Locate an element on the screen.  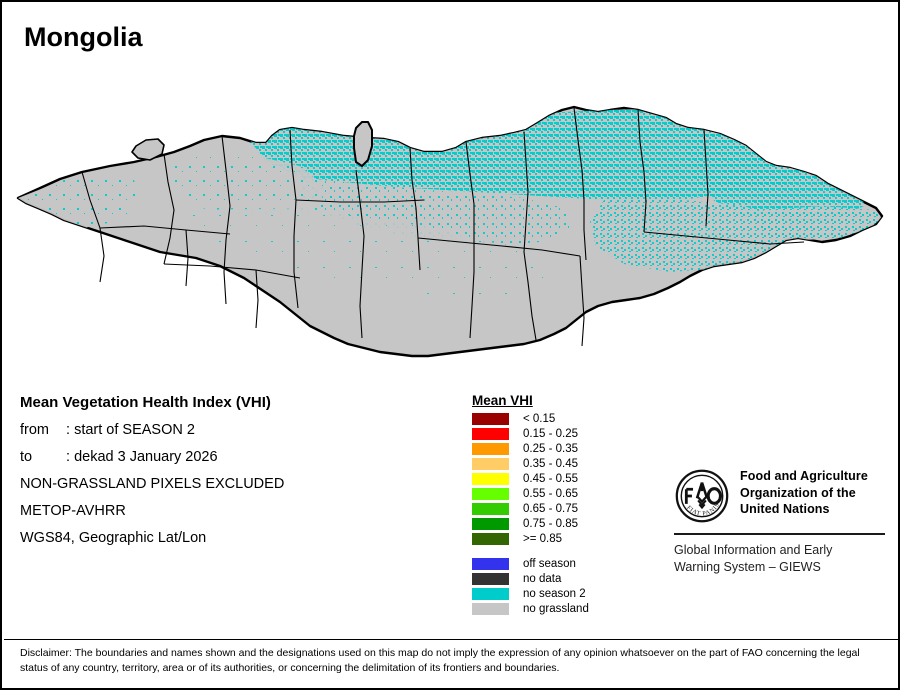
legend-label: no season 2 is located at coordinates (554, 594).